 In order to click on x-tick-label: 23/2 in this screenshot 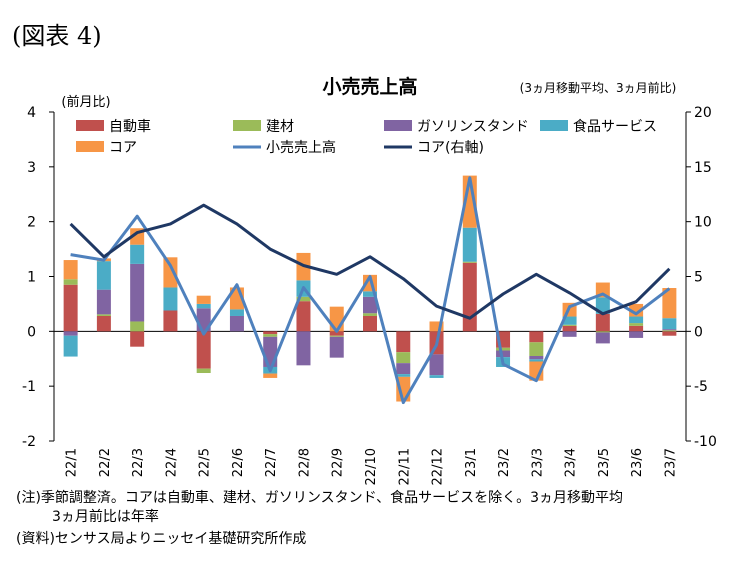, I will do `click(504, 462)`.